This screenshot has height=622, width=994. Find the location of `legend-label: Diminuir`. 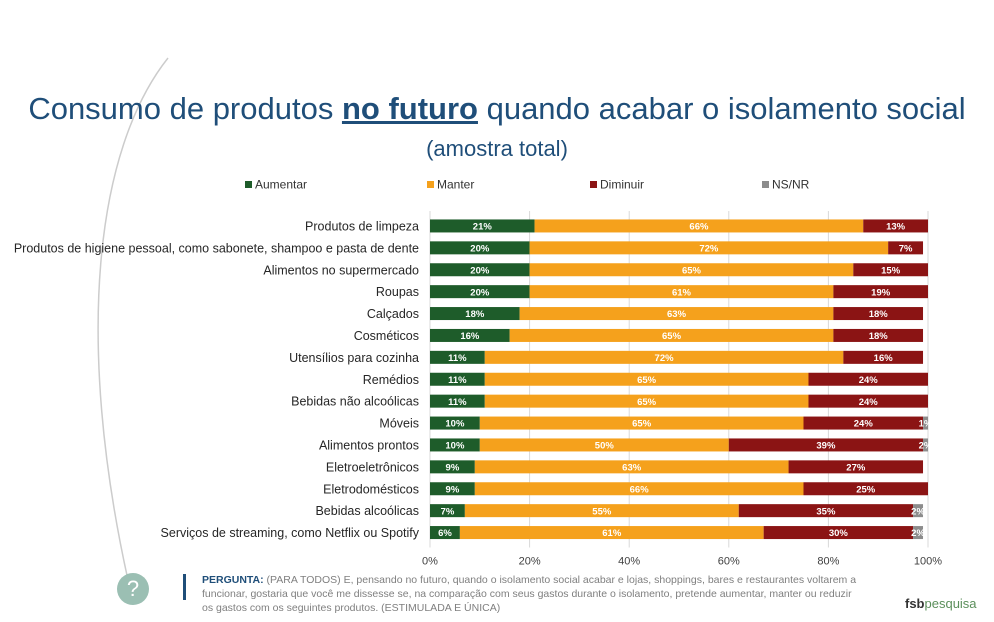

legend-label: Diminuir is located at coordinates (622, 185).